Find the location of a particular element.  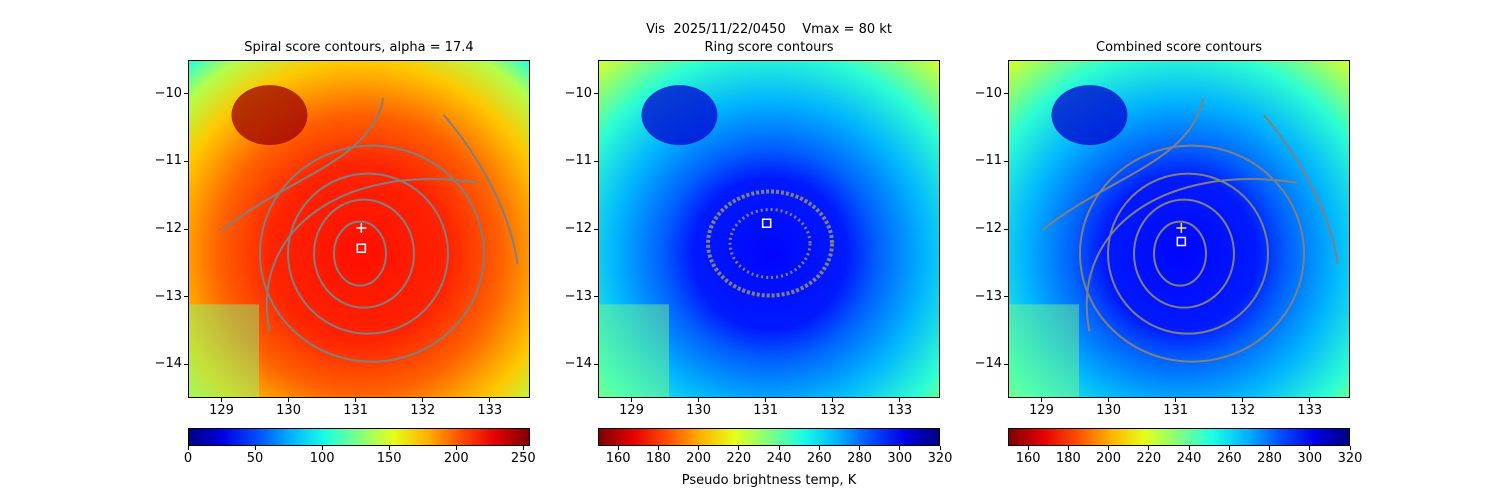

colorbar-spiral is located at coordinates (359, 437).